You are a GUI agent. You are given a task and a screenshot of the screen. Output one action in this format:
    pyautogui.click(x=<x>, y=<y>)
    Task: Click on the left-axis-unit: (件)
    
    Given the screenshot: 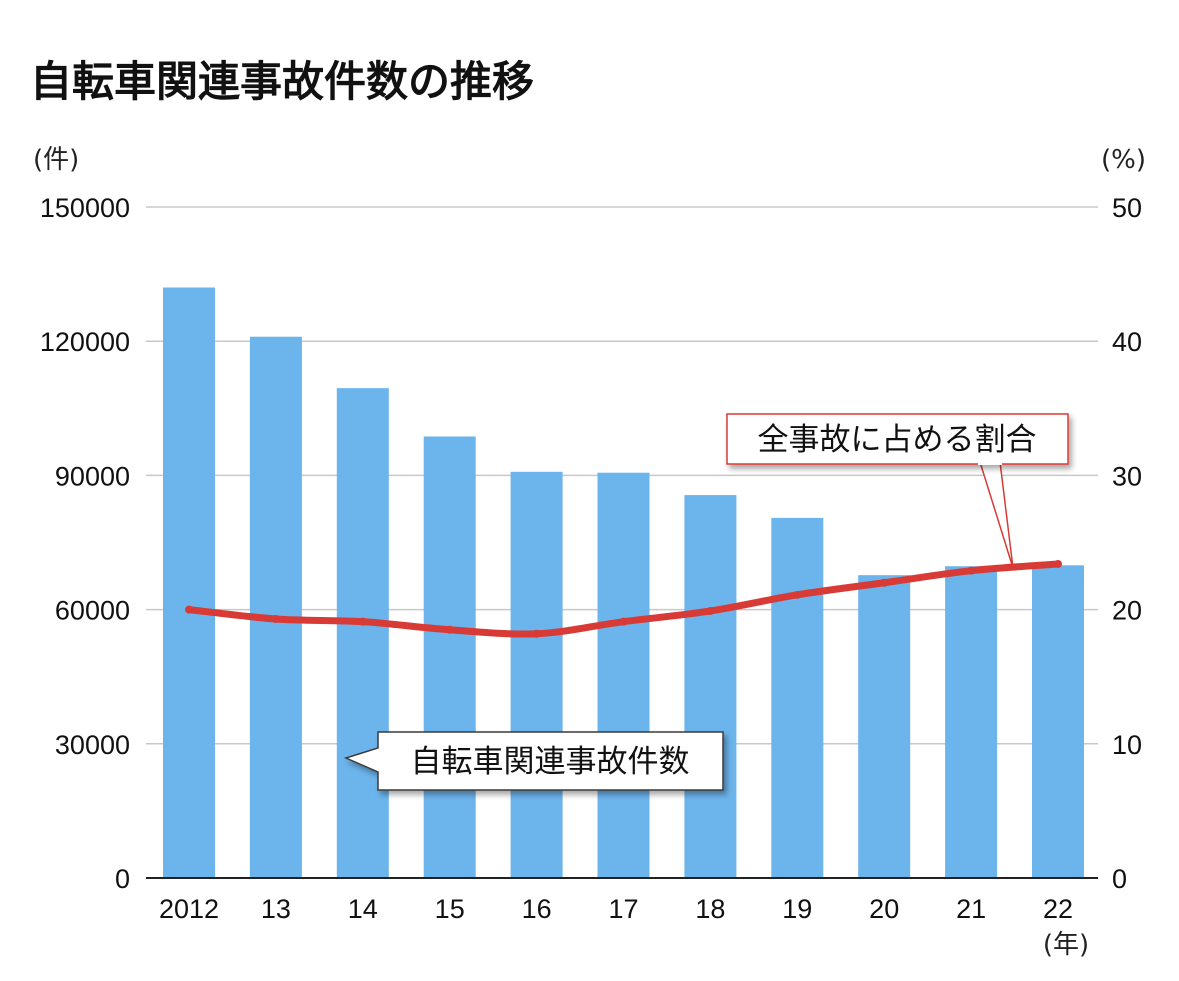 What is the action you would take?
    pyautogui.click(x=56, y=160)
    